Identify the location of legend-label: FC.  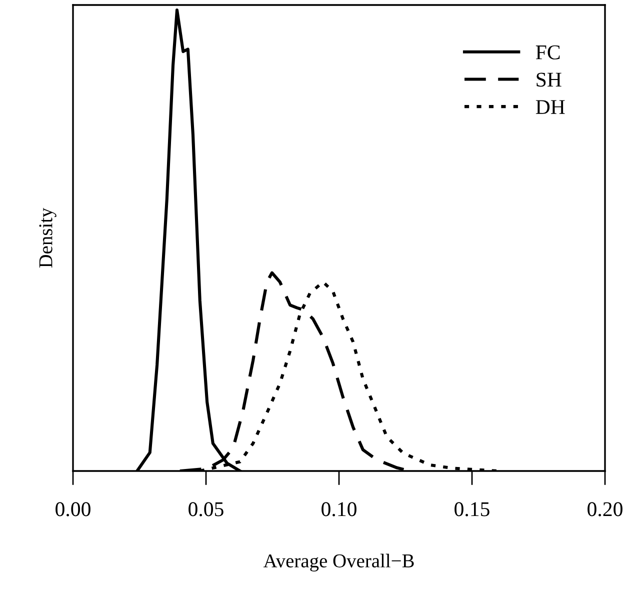
(548, 52).